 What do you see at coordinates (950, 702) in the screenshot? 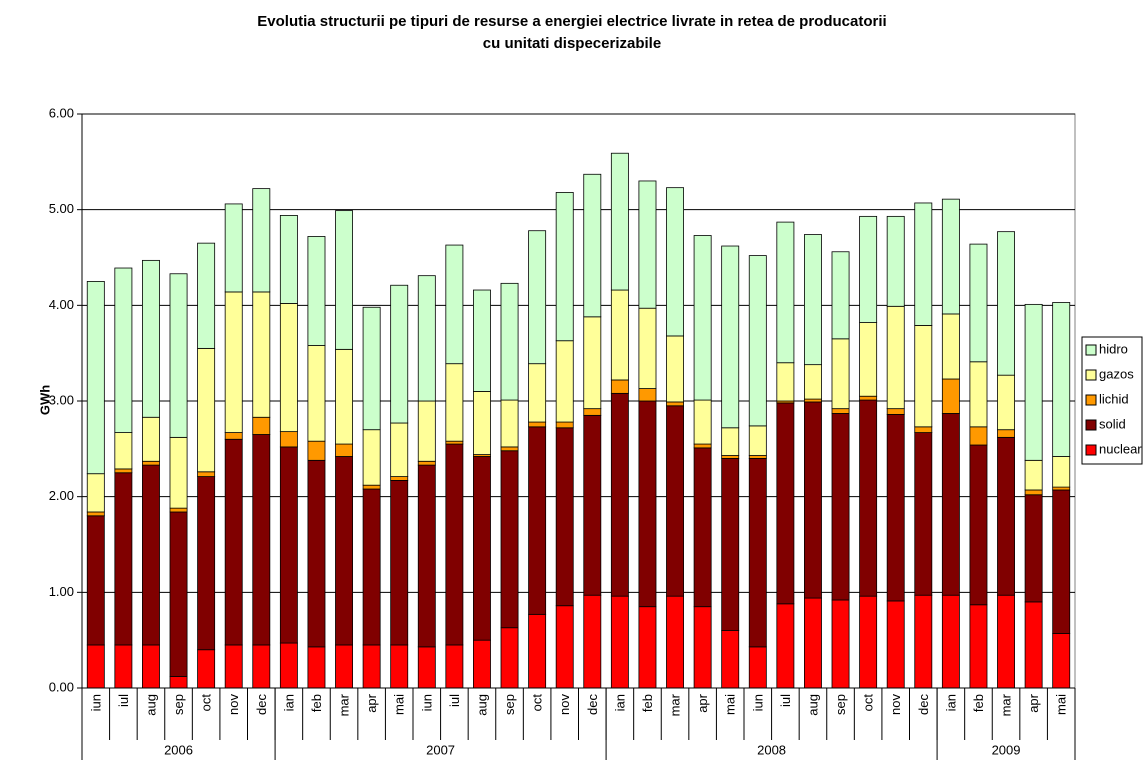
I see `x-tick-label: ian` at bounding box center [950, 702].